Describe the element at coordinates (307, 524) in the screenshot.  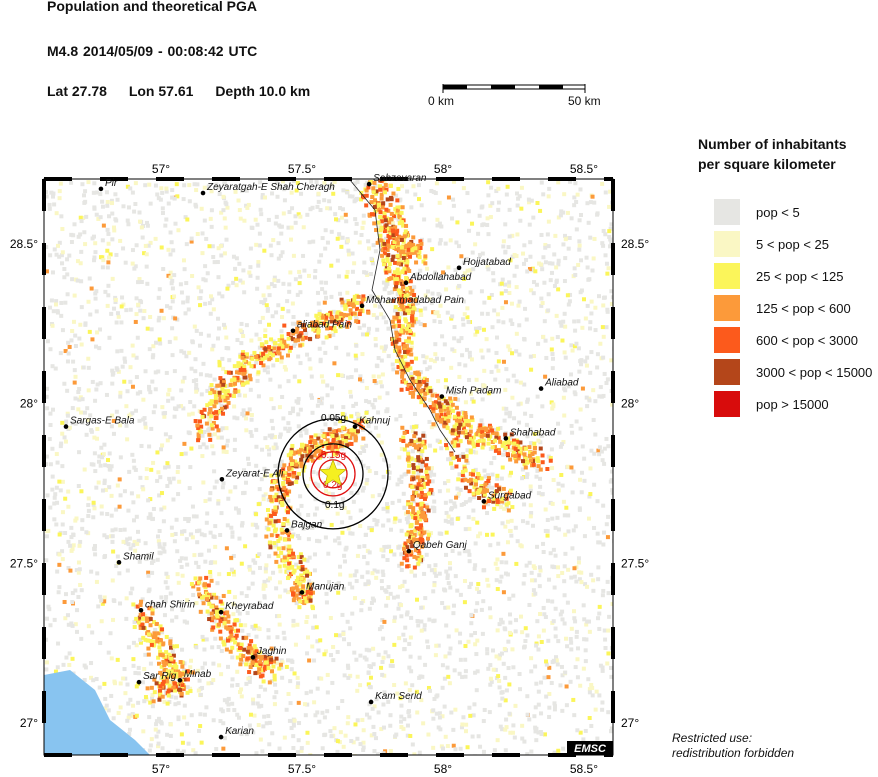
I see `city-label: Bajgan` at that location.